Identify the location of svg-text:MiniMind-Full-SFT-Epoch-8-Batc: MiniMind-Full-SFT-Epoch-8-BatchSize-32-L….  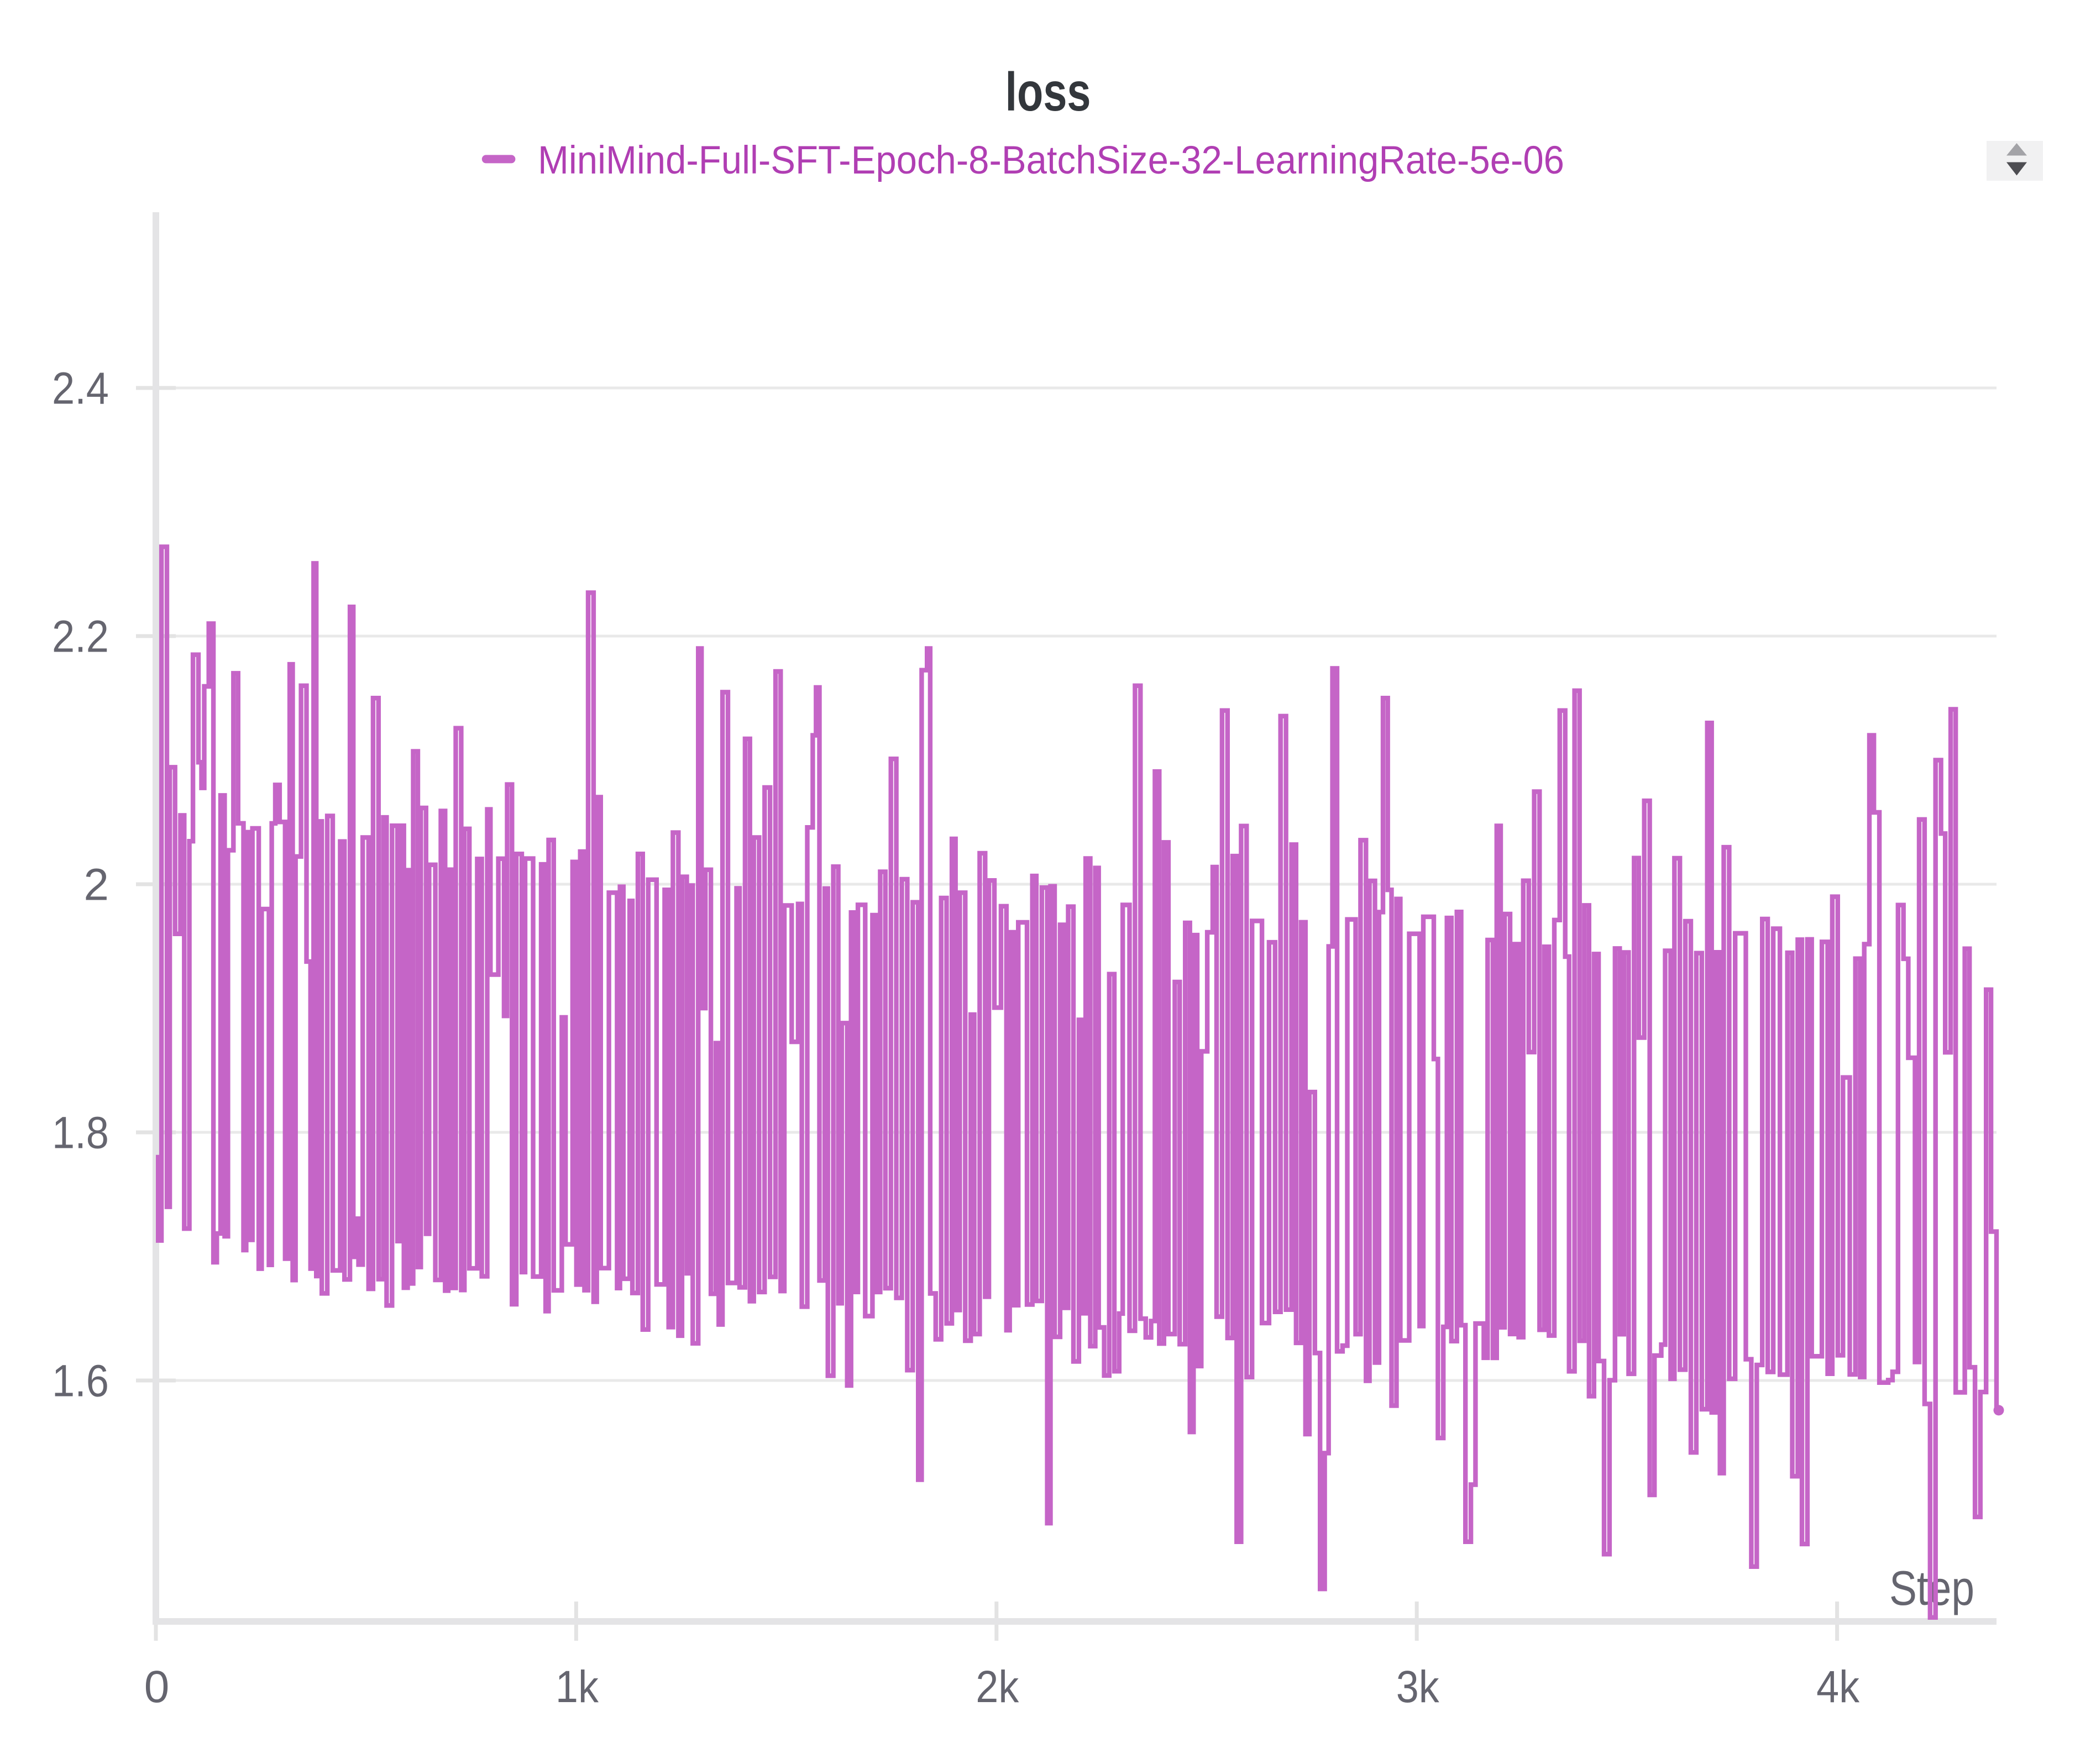
(1051, 161).